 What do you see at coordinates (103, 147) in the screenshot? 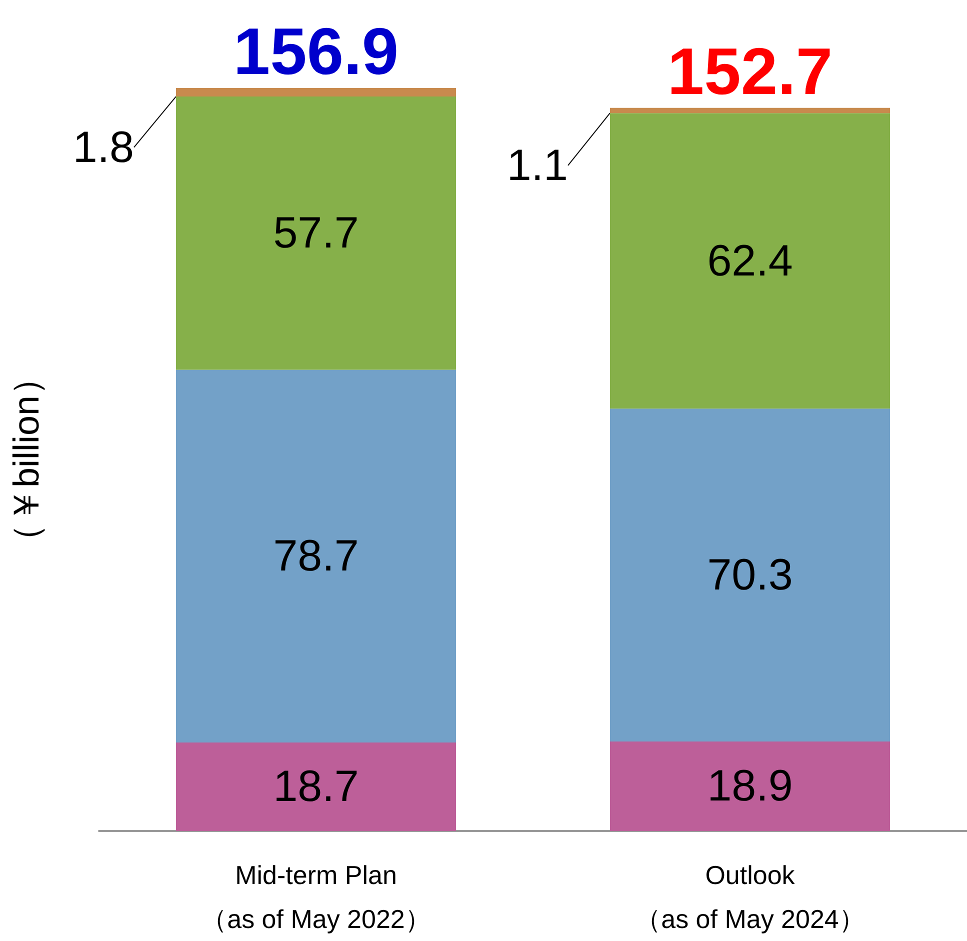
I see `data-label: 1.8` at bounding box center [103, 147].